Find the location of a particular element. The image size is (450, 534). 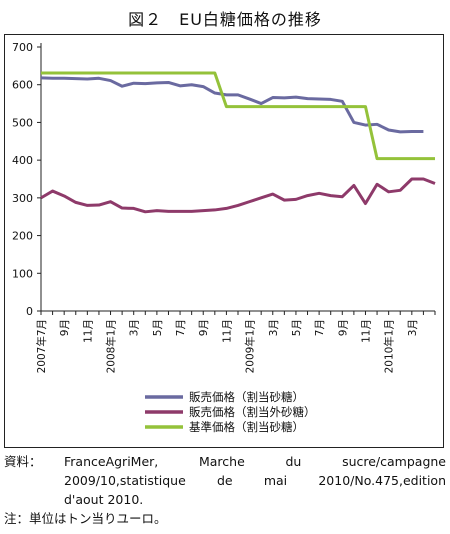

legend-label-2: 販売価格（割当外砂糖） is located at coordinates (252, 412).